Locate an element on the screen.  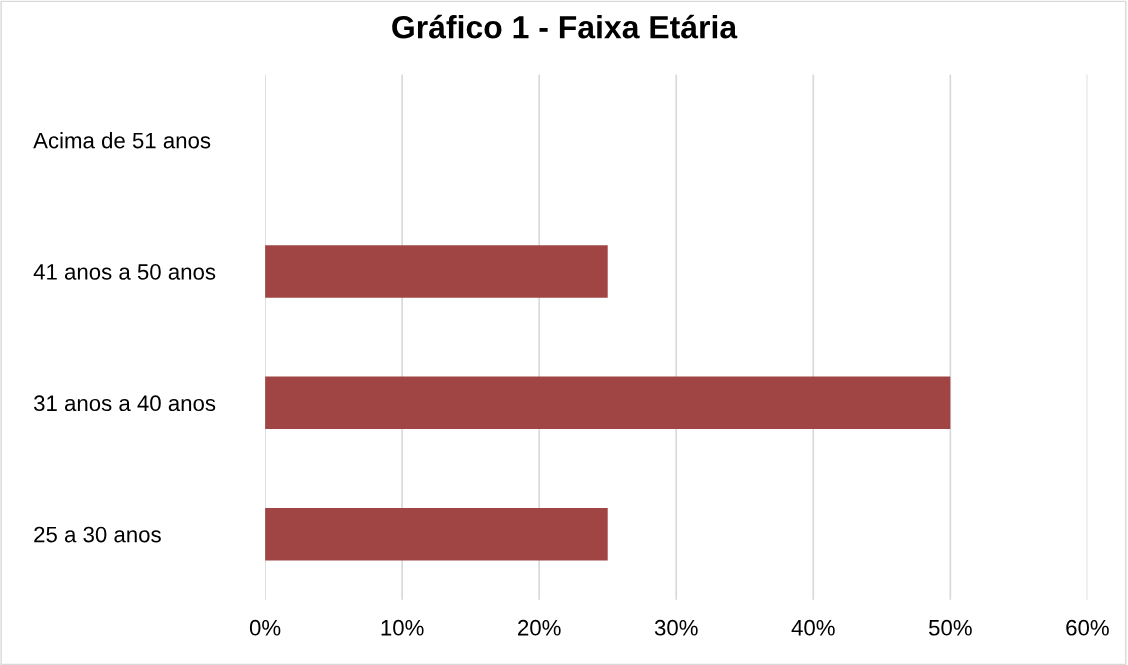
x-tick-label: 10% is located at coordinates (402, 627).